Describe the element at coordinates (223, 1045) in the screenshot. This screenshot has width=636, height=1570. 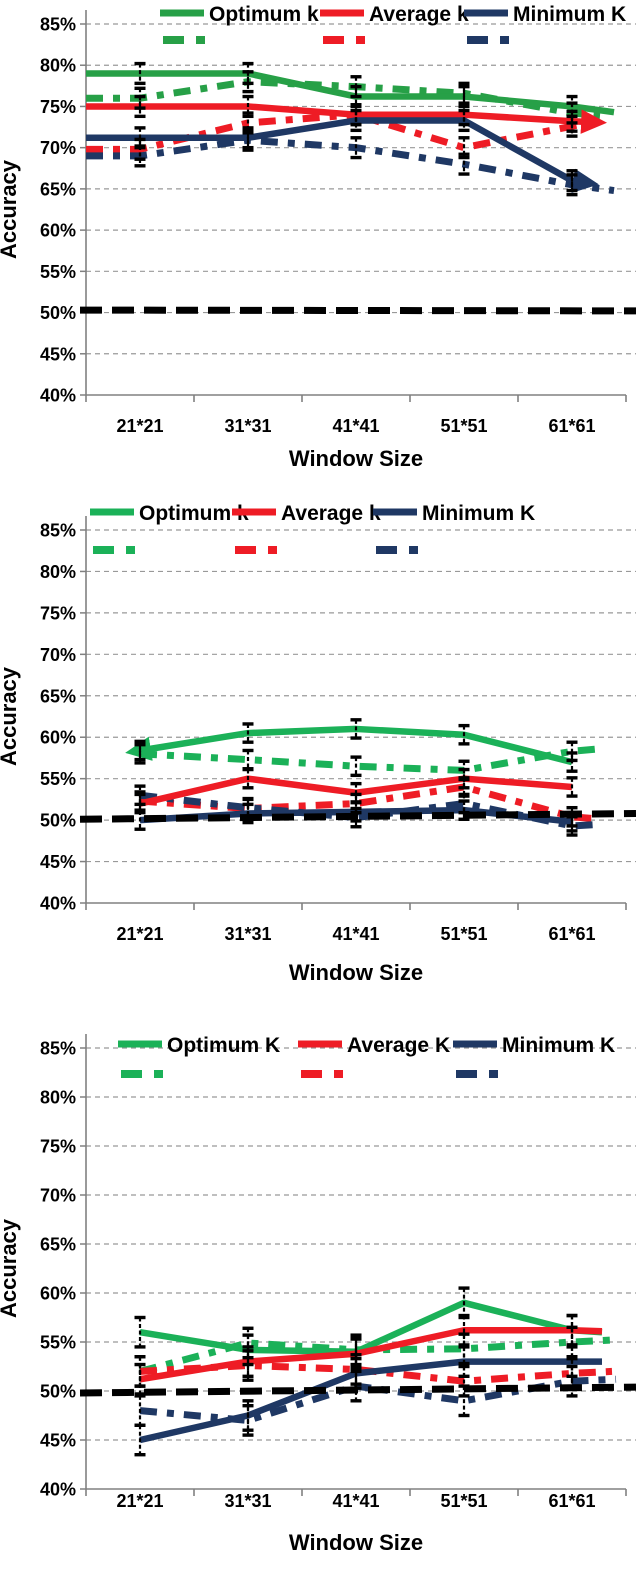
I see `legend-label: Optimum K` at that location.